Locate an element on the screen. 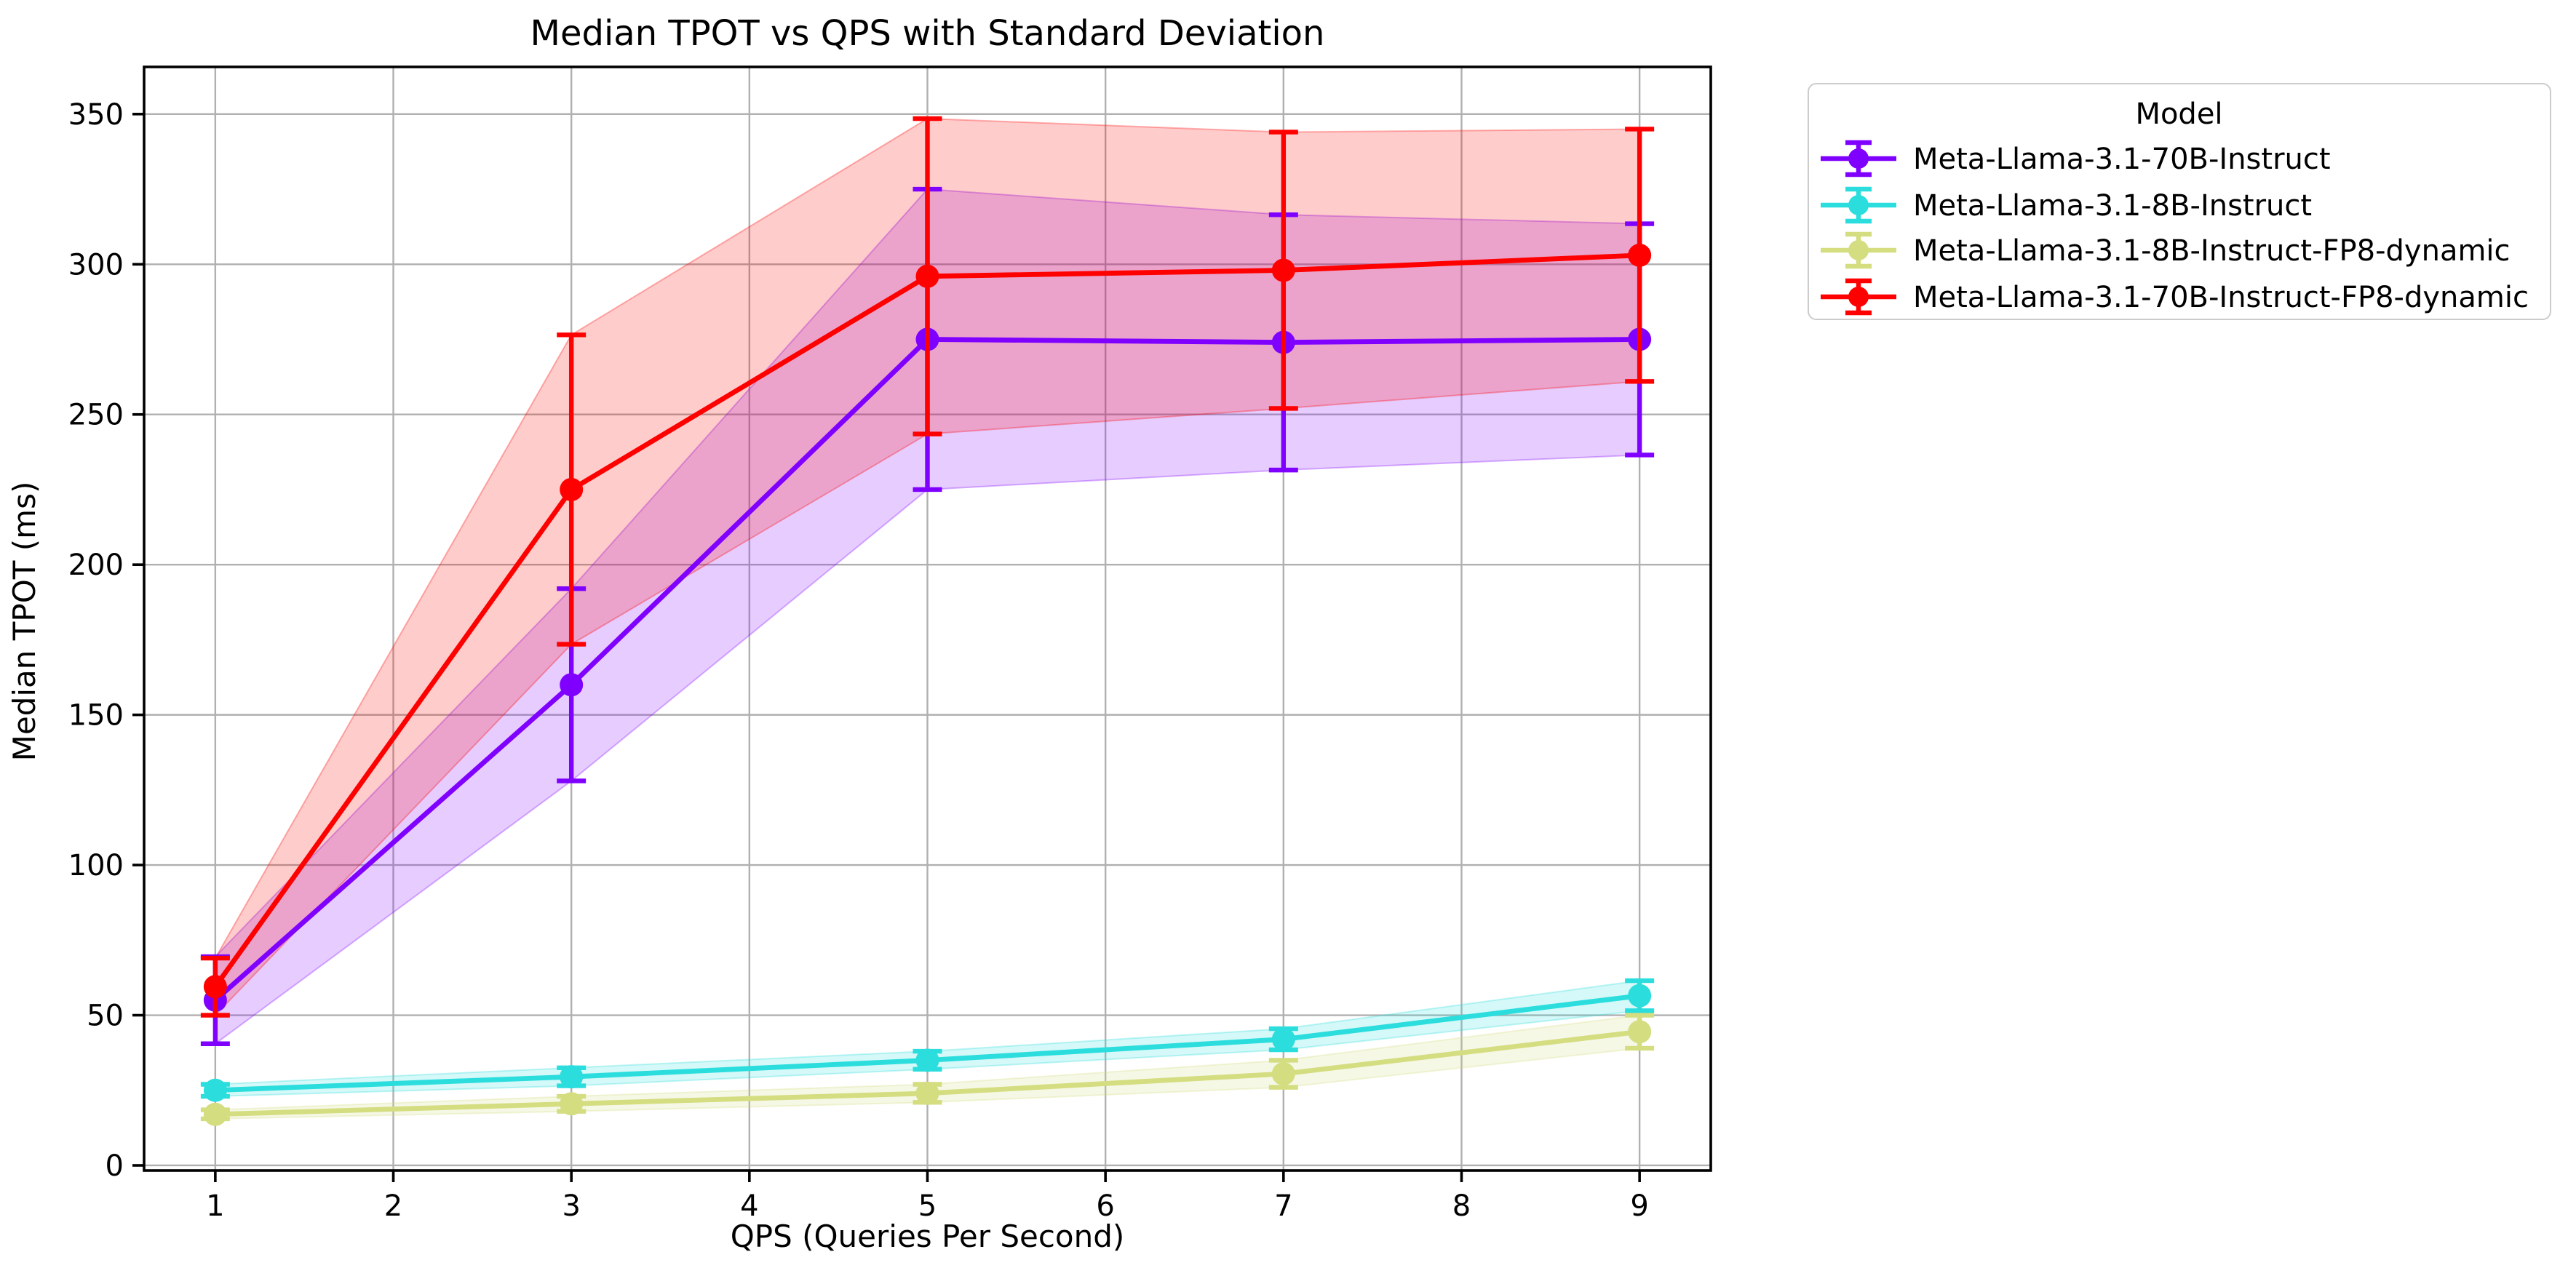  x-tick-label: 9 is located at coordinates (1639, 1206).